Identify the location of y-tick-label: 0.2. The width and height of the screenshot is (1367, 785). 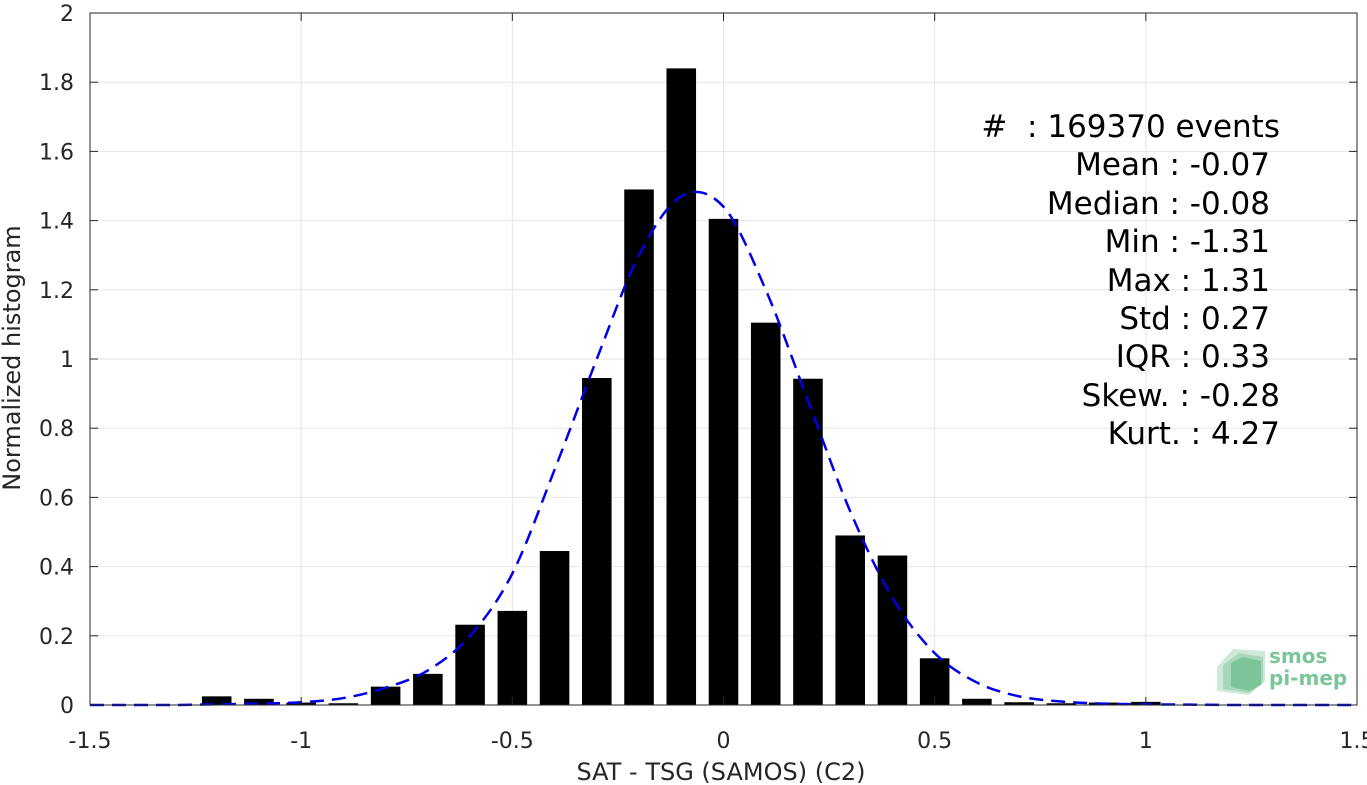
(56, 637).